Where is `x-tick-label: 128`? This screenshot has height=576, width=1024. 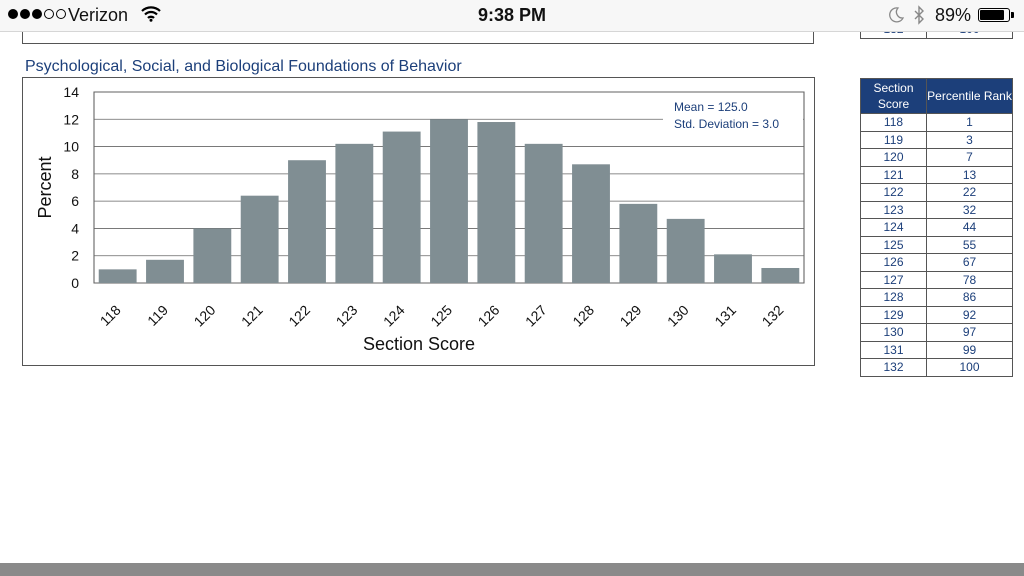 x-tick-label: 128 is located at coordinates (583, 316).